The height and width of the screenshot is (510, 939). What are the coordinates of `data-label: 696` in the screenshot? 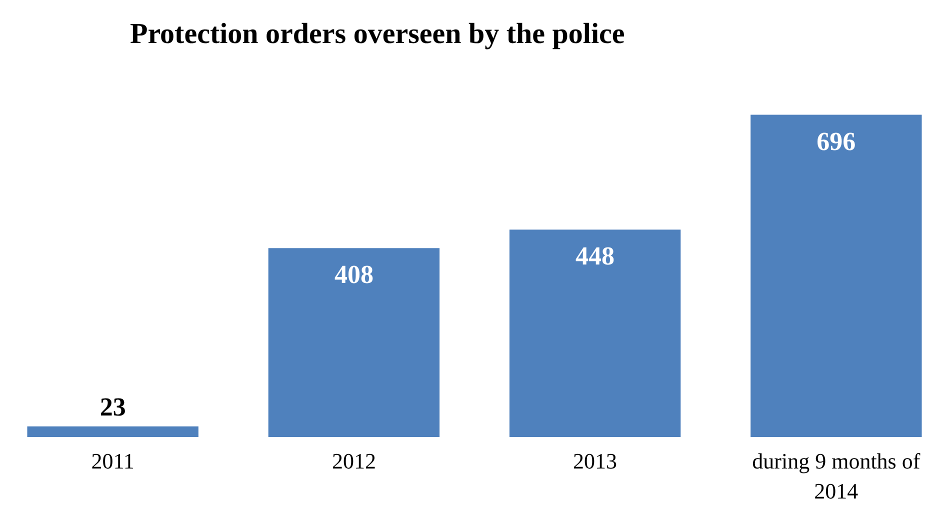 It's located at (836, 141).